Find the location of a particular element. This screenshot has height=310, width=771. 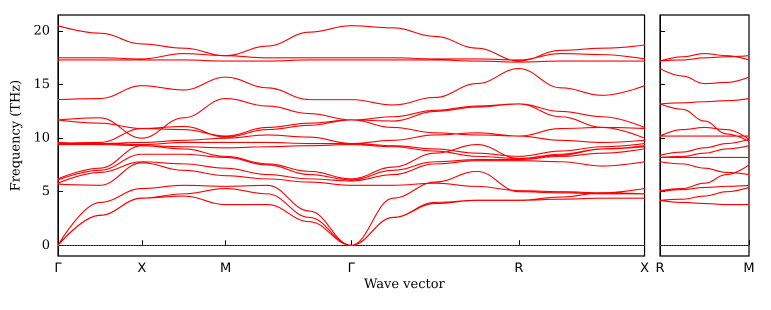

y-tick-label: 0 is located at coordinates (46, 245).